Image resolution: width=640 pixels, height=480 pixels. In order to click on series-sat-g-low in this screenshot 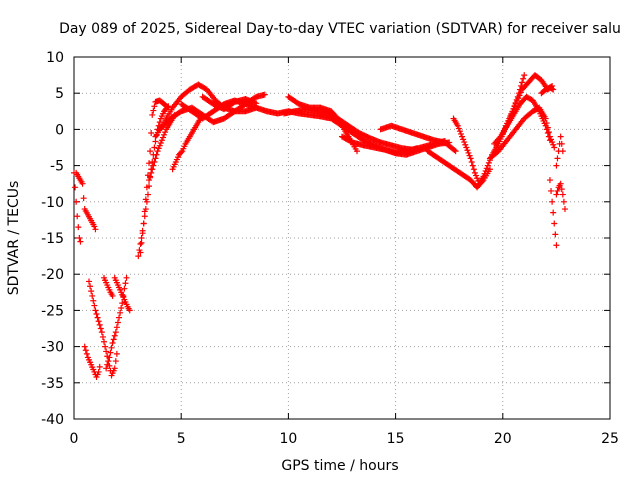, I will do `click(116, 323)`.